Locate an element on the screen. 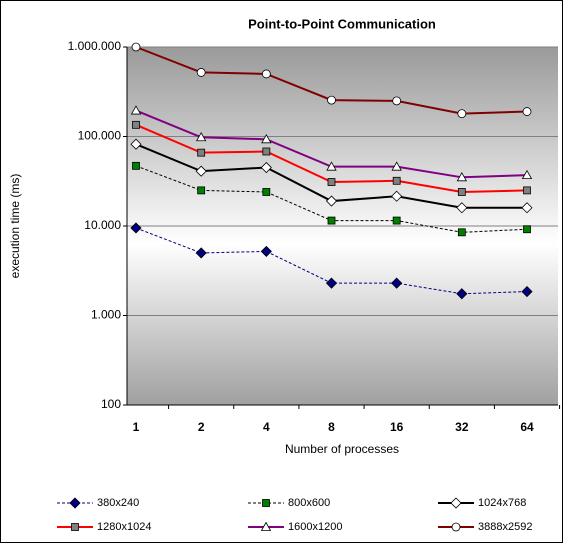  y-tick-label: 1.000 is located at coordinates (106, 315).